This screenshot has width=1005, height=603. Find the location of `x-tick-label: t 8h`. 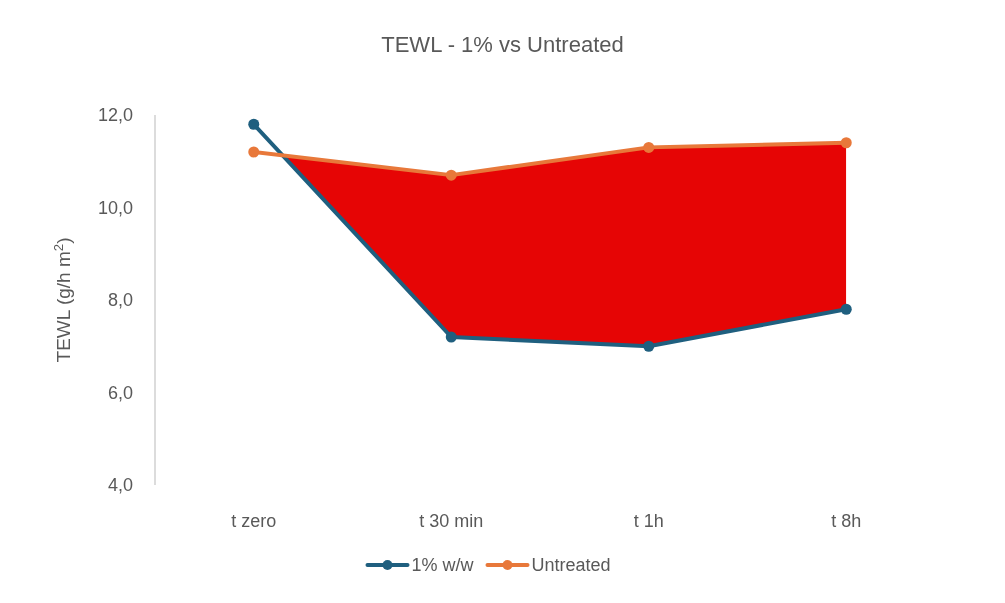

x-tick-label: t 8h is located at coordinates (846, 521).